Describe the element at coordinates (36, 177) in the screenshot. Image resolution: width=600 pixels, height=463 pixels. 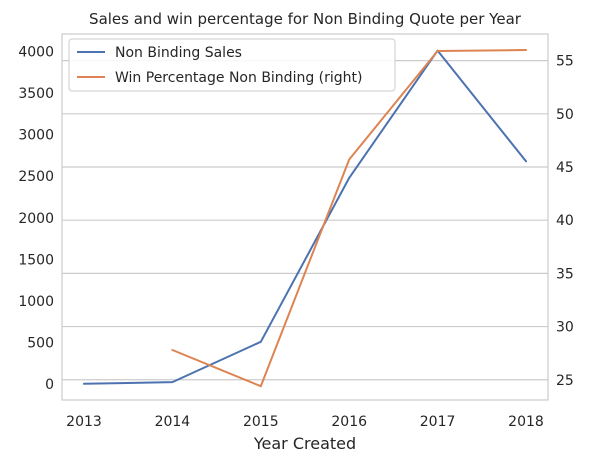
I see `y-tick-label: 2500` at that location.